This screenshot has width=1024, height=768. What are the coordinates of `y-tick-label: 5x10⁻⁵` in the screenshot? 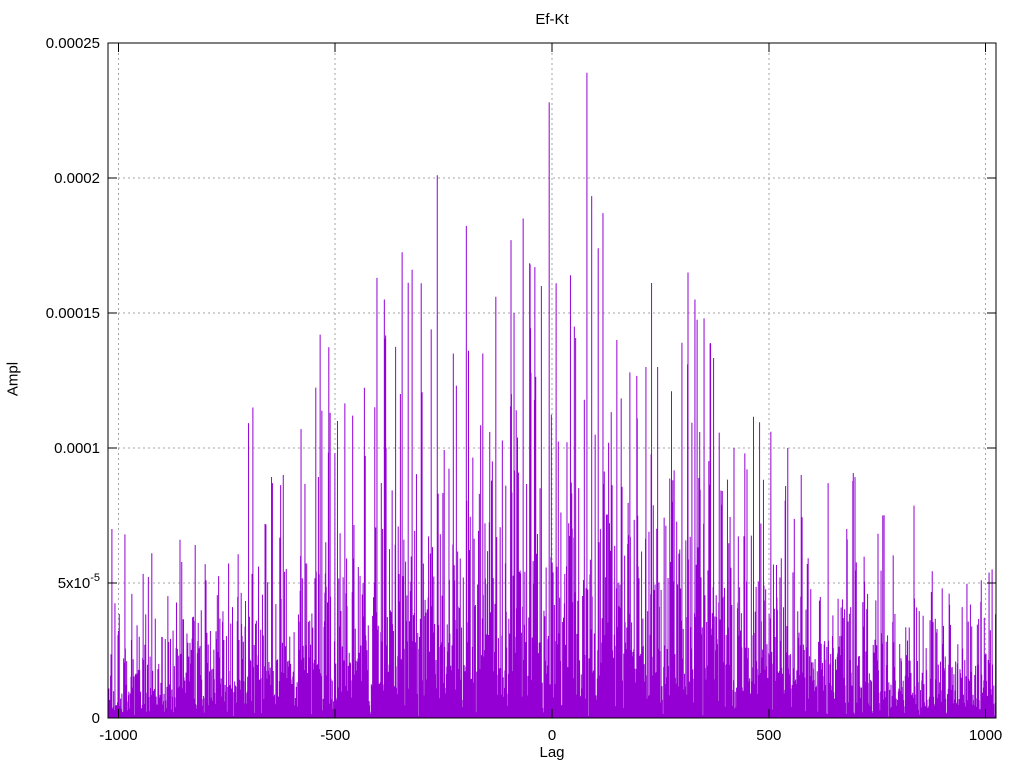 It's located at (79, 582).